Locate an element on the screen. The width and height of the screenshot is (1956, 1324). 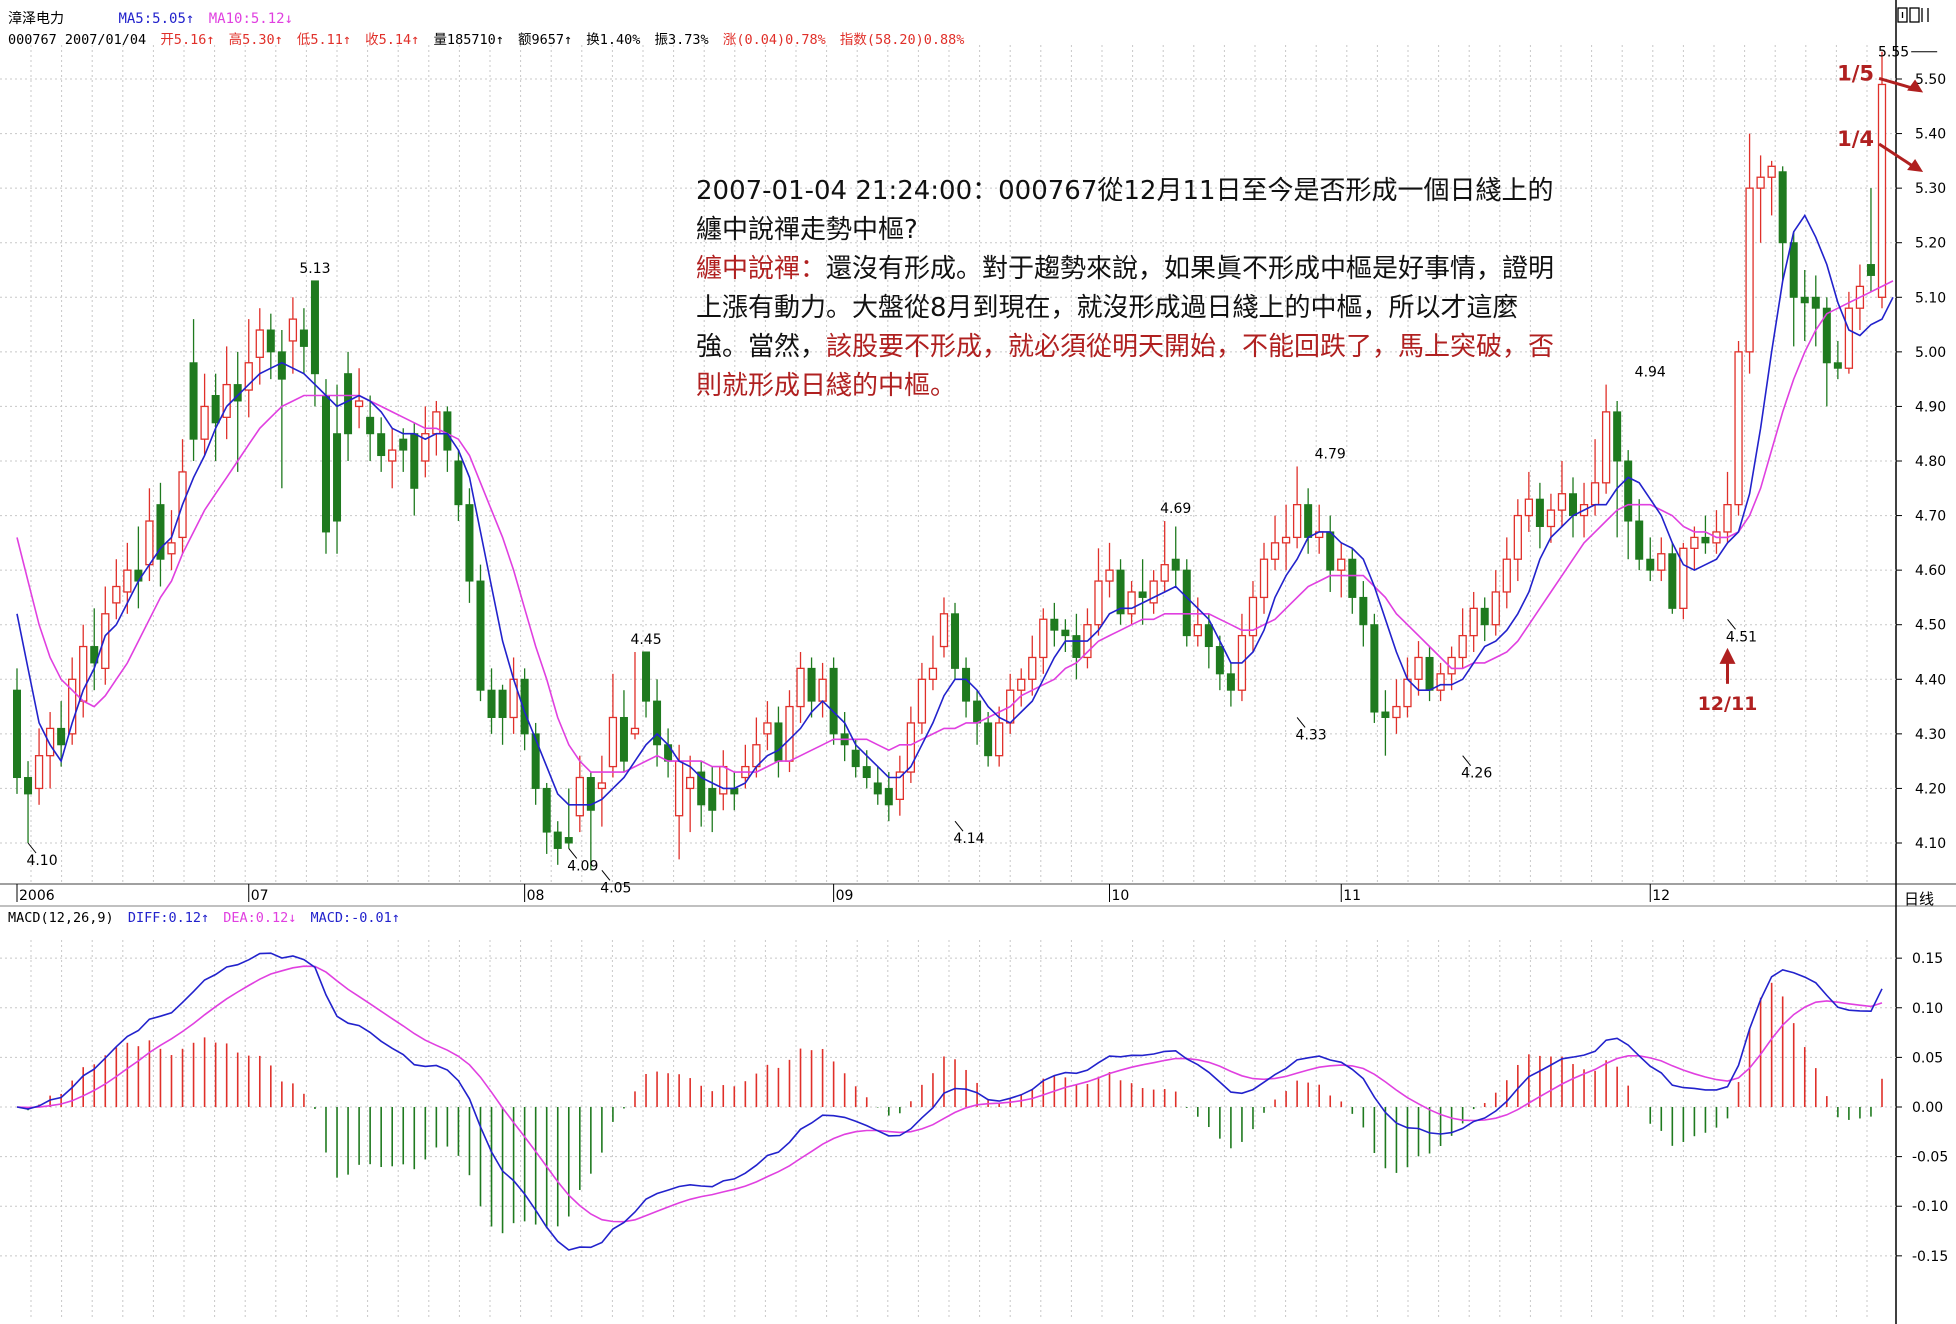
peak-label: 4.14 is located at coordinates (968, 839).